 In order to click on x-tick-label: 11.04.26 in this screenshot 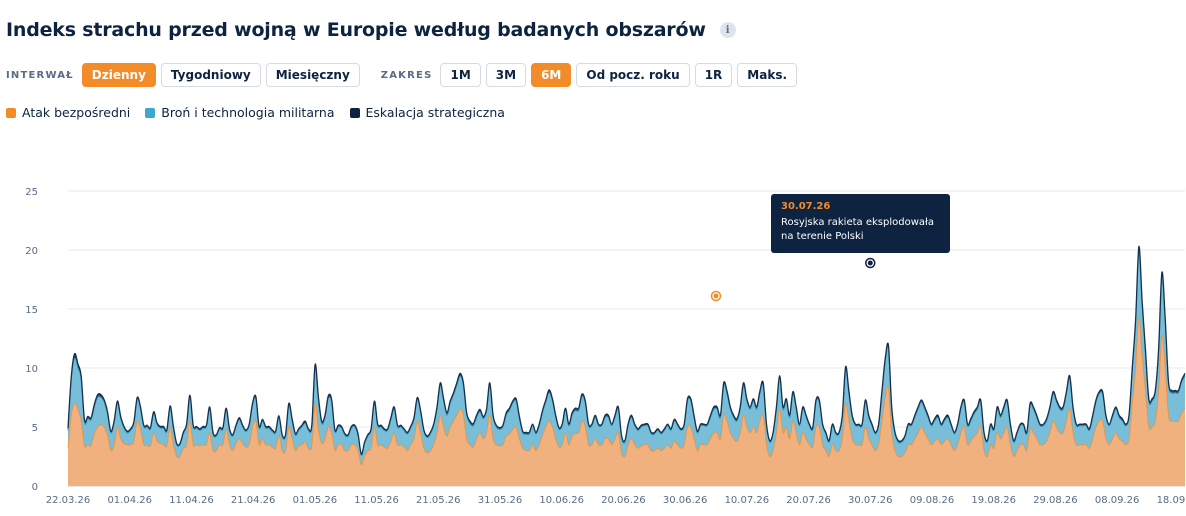, I will do `click(191, 500)`.